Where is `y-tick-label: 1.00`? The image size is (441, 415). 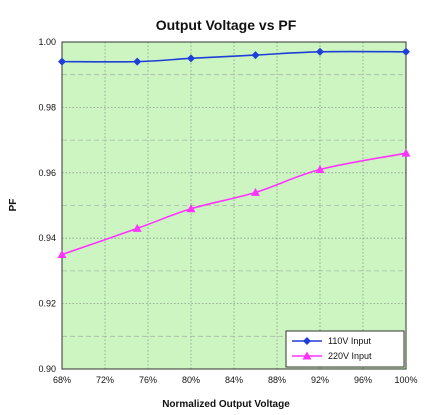
y-tick-label: 1.00 is located at coordinates (47, 42).